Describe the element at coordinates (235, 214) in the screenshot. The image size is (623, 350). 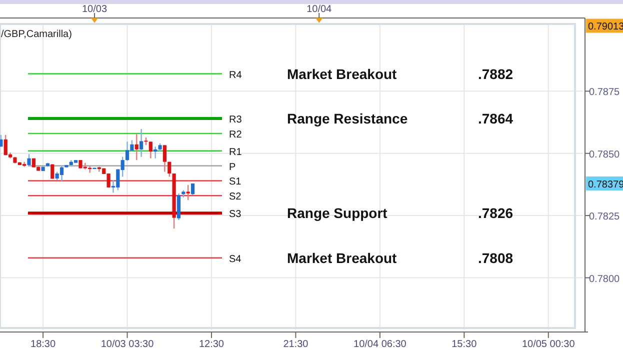
I see `ref-line-label: S3` at that location.